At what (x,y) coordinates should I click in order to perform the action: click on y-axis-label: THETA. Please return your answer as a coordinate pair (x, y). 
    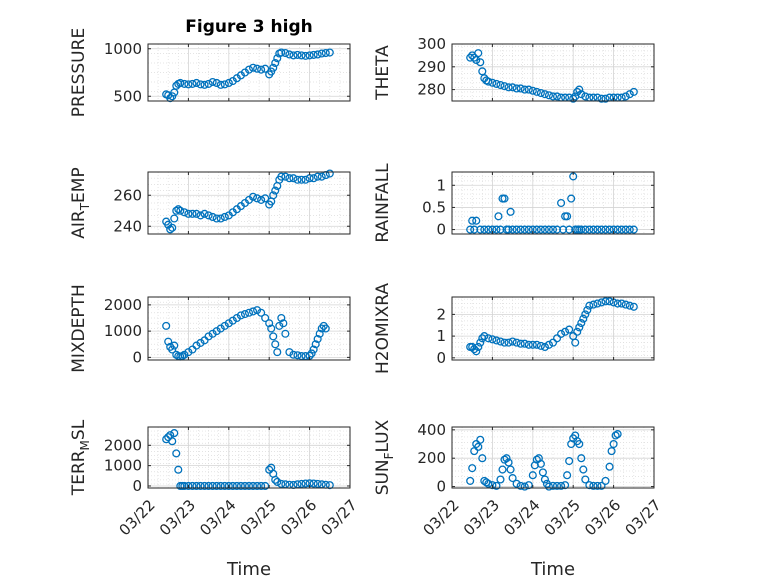
    Looking at the image, I should click on (383, 73).